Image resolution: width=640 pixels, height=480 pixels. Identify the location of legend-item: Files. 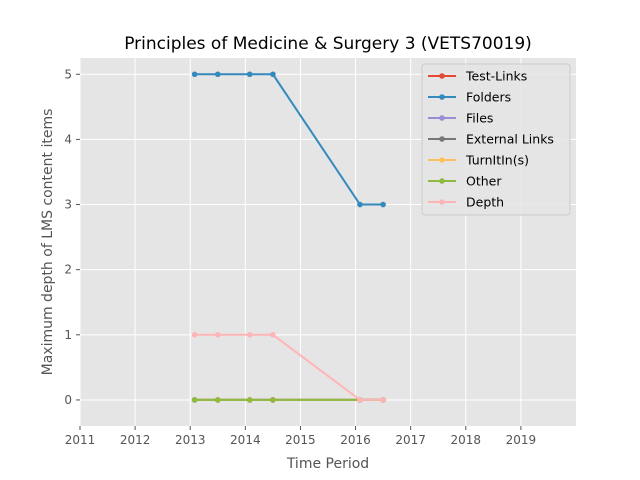
(460, 118).